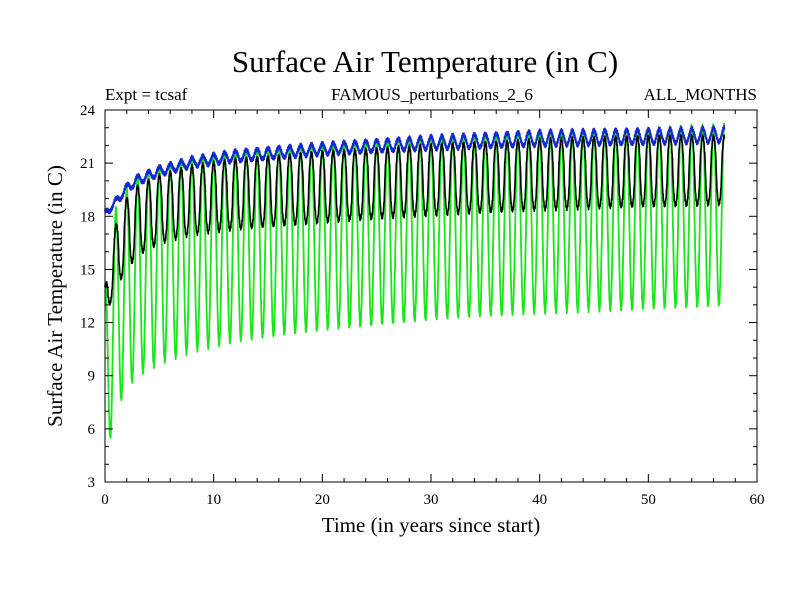 The height and width of the screenshot is (600, 800). Describe the element at coordinates (88, 111) in the screenshot. I see `y-tick-label: 24` at that location.